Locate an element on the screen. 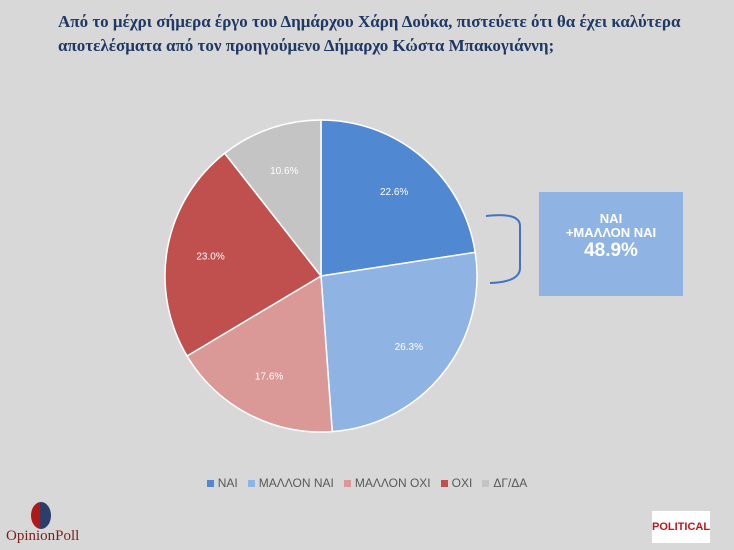 This screenshot has height=550, width=734. legend-item: ΟΧΙ is located at coordinates (456, 483).